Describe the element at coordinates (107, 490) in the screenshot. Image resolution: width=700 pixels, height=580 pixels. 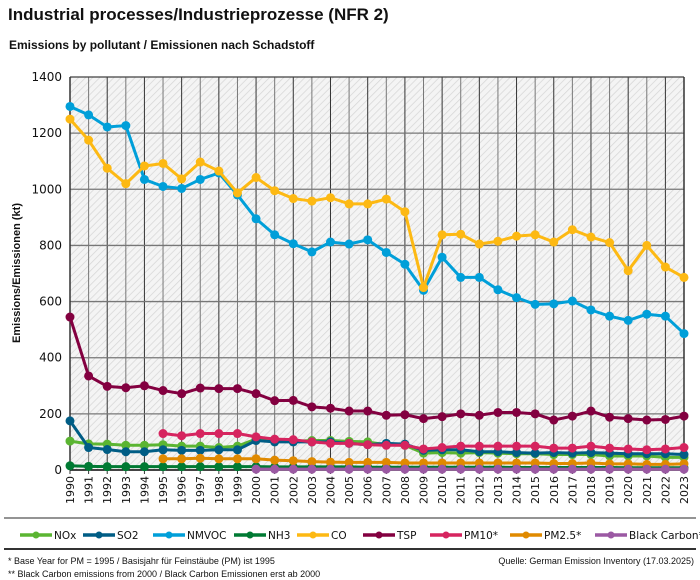
I see `x-tick-label: 1992` at that location.